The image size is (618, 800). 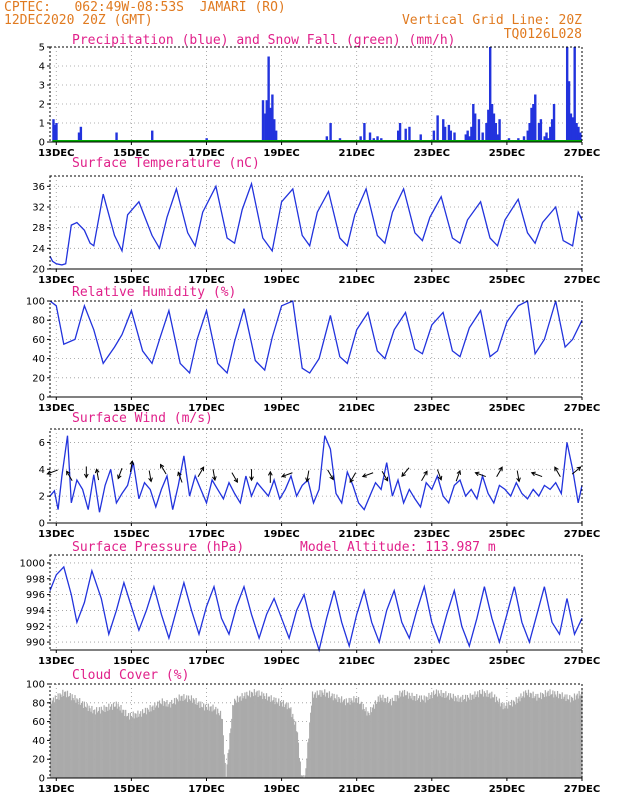 I want to click on x-tick-label: 21DEC, so click(x=356, y=153).